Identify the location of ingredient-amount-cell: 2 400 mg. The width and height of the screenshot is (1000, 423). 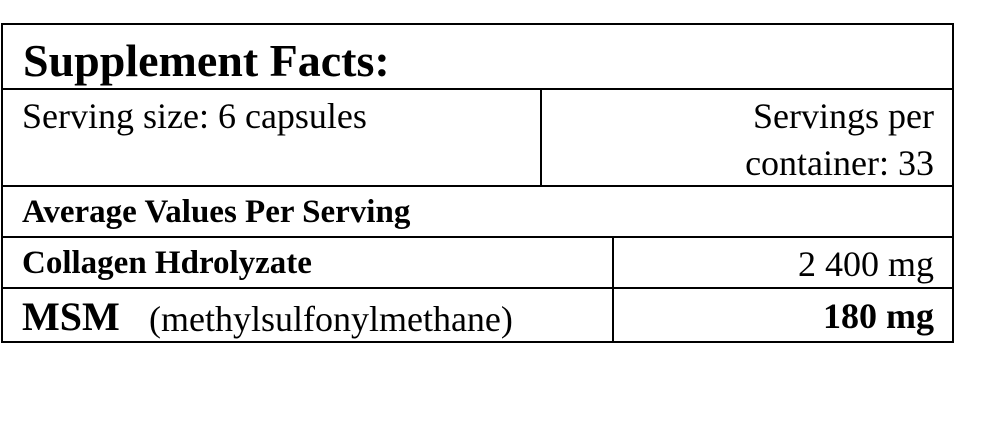
(783, 262).